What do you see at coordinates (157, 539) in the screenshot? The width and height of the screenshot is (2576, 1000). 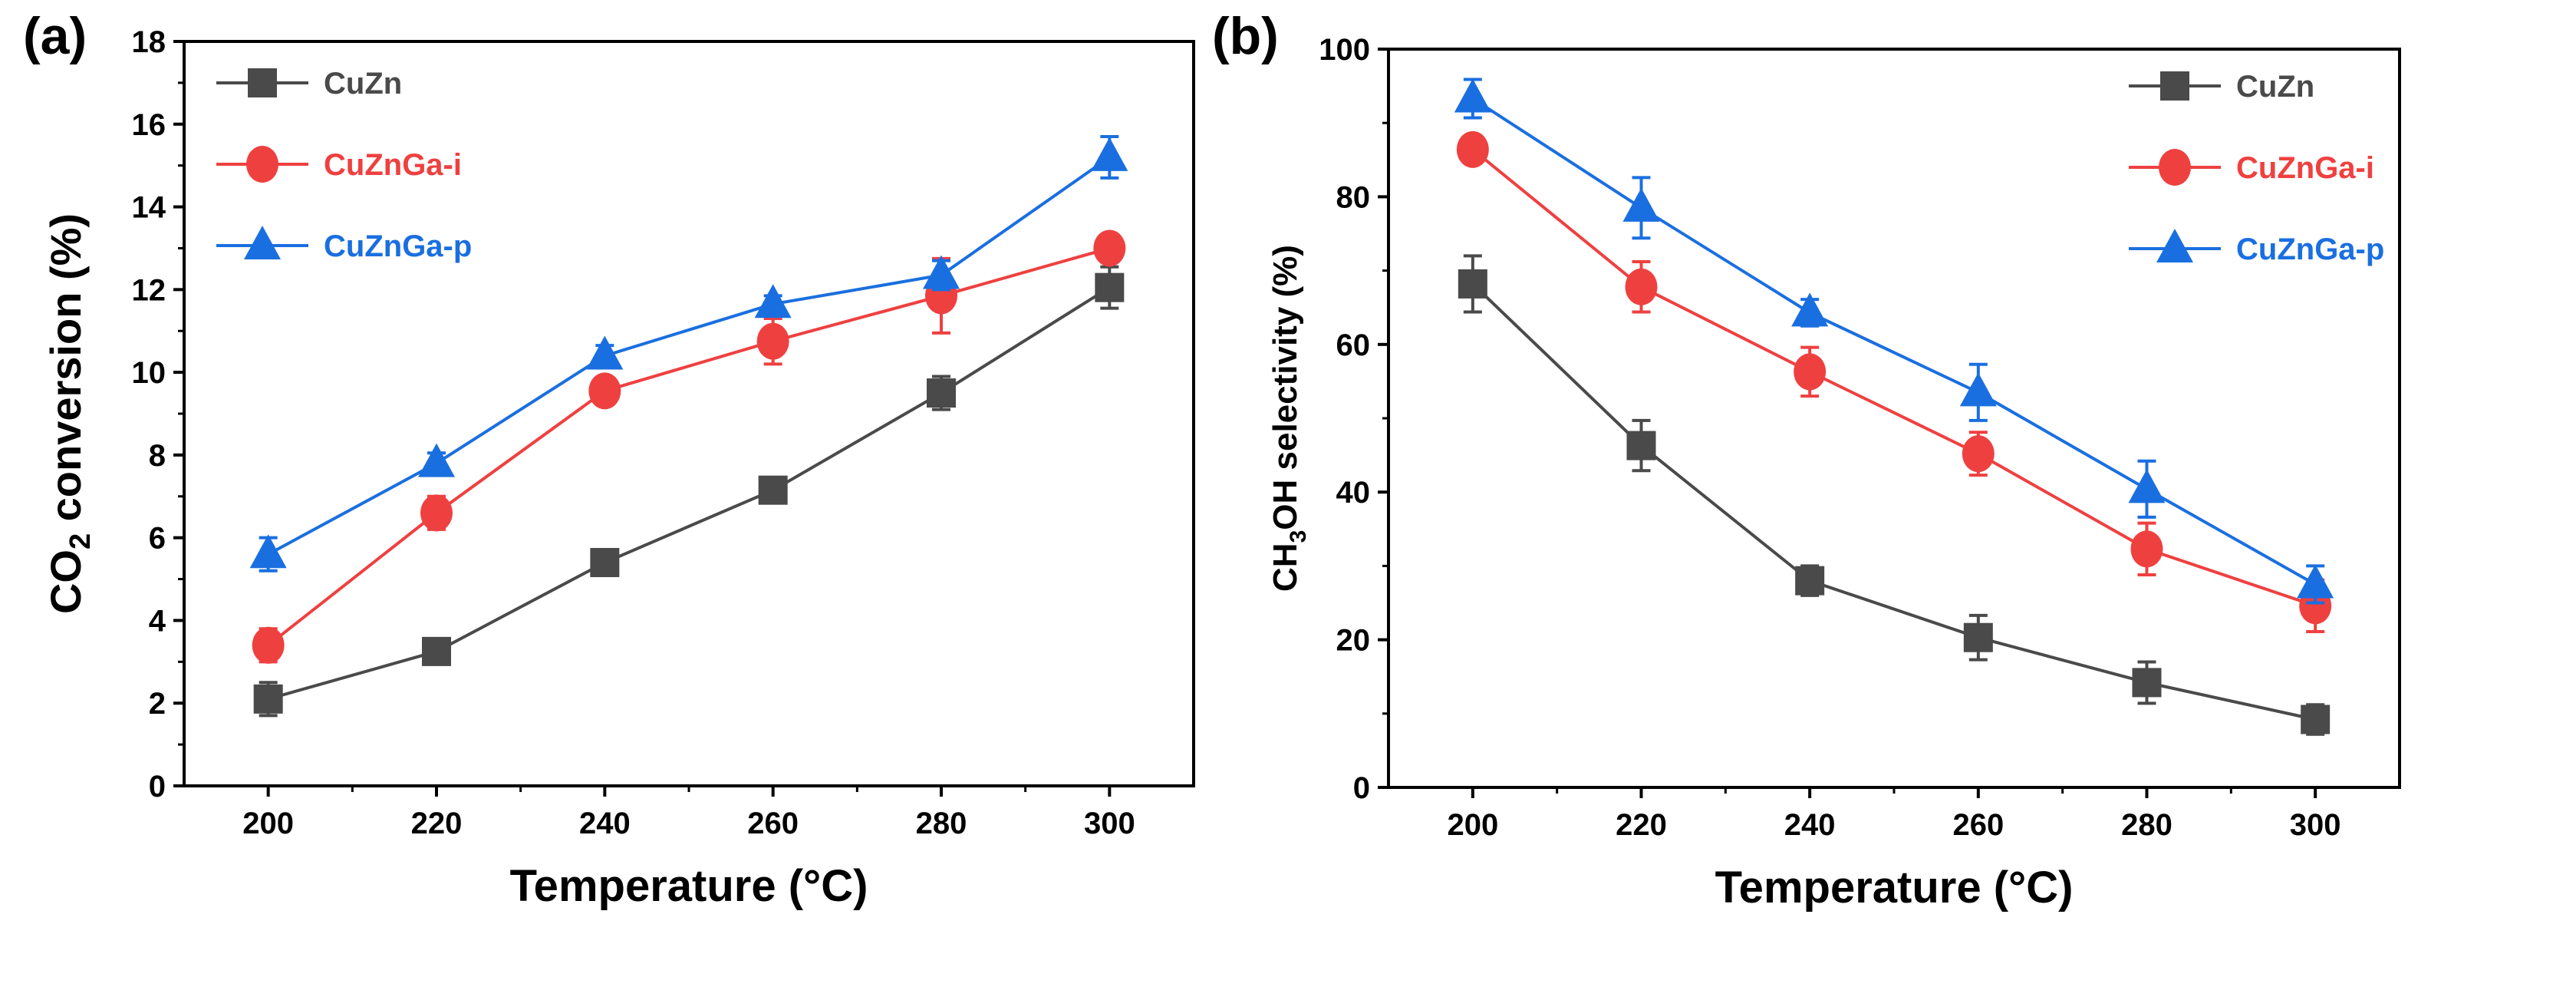 I see `y-tick-label: 6` at bounding box center [157, 539].